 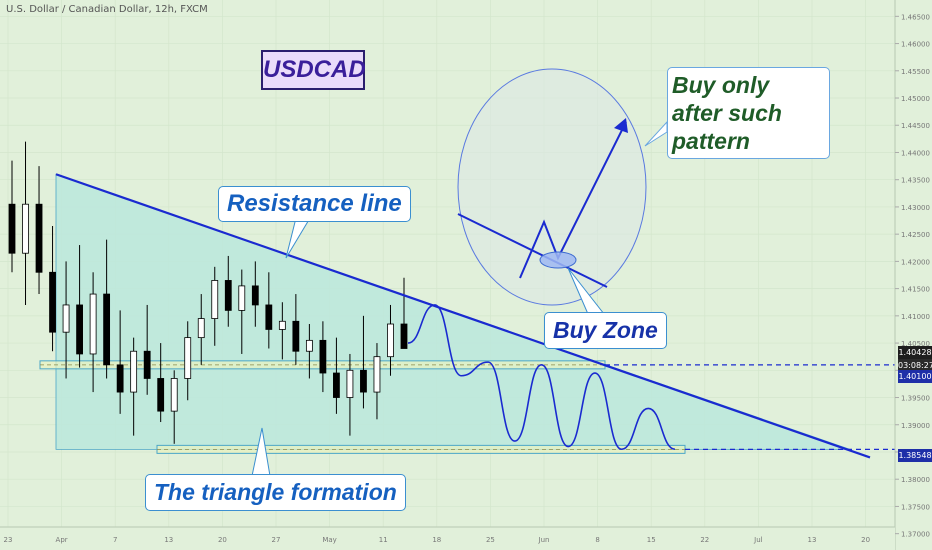 I want to click on pattern-buy-zone, so click(x=558, y=260).